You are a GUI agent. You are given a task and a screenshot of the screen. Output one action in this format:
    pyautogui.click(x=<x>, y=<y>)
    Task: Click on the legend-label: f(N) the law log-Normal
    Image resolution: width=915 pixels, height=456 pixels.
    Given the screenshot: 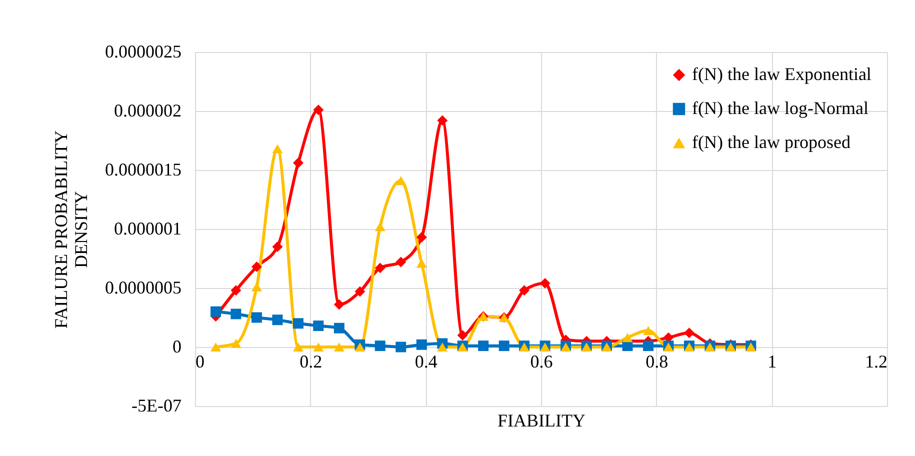 What is the action you would take?
    pyautogui.click(x=780, y=108)
    